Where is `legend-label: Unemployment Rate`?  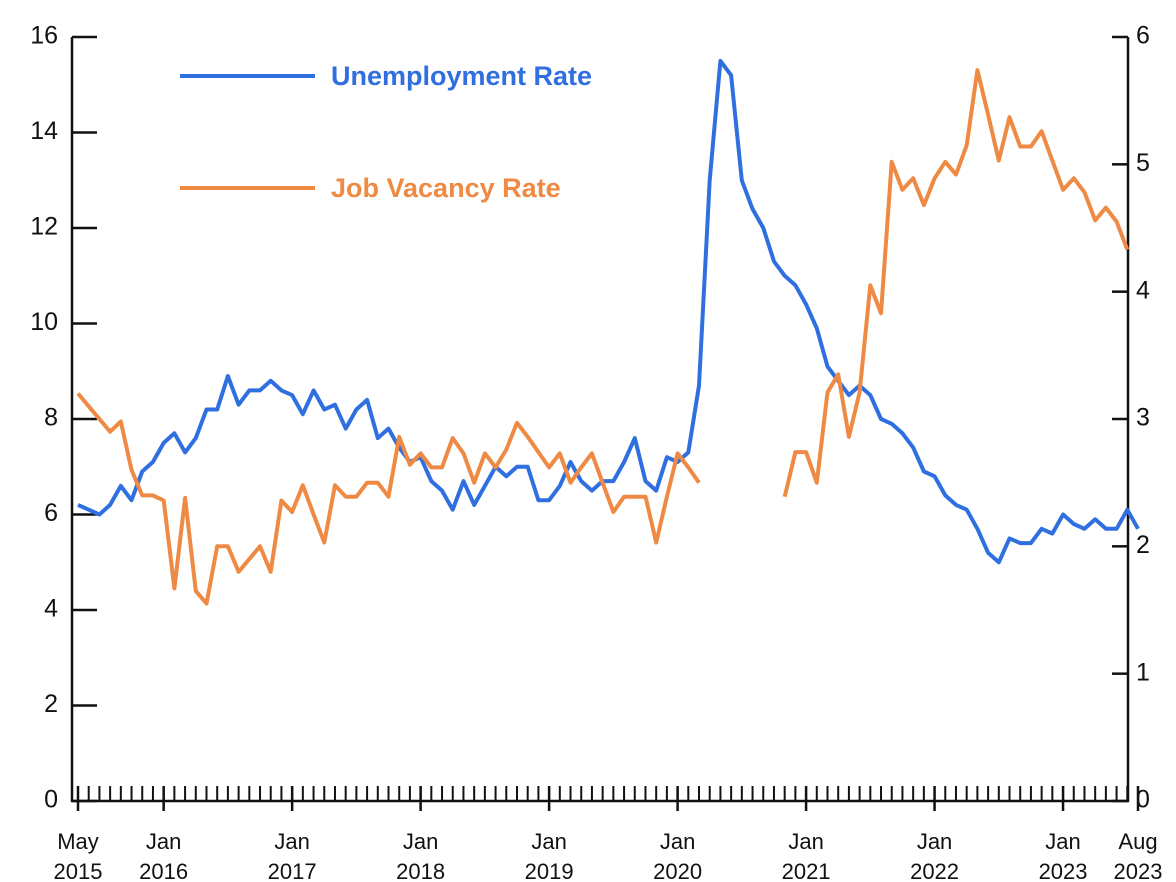 legend-label: Unemployment Rate is located at coordinates (461, 76).